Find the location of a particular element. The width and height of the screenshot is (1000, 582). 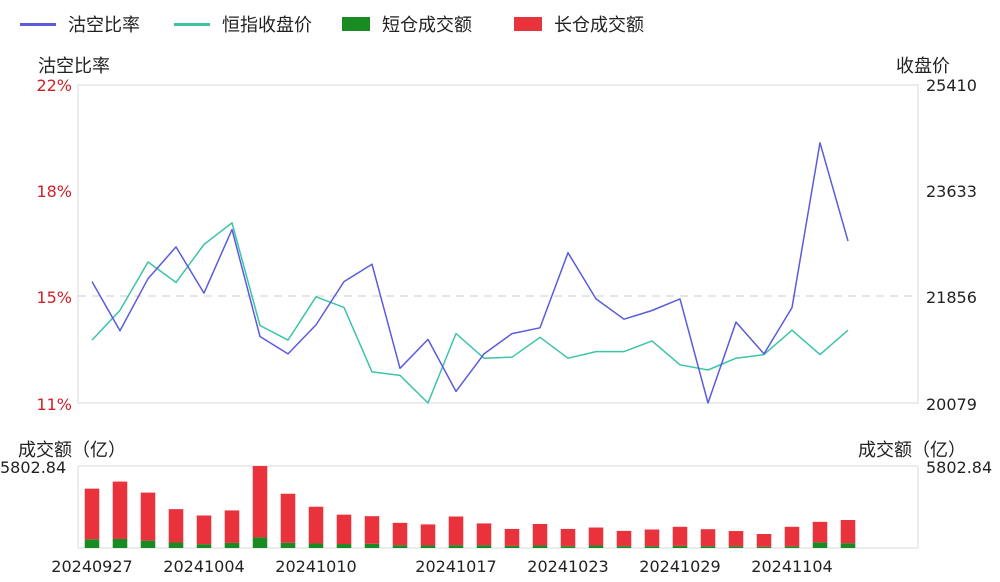

right-tick-23633: 23633 is located at coordinates (951, 191).